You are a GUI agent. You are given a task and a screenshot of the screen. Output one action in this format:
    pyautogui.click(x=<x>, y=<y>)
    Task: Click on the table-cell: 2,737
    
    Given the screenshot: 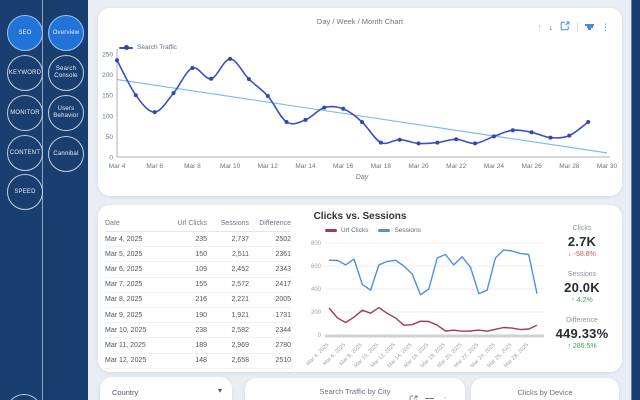 What is the action you would take?
    pyautogui.click(x=228, y=239)
    